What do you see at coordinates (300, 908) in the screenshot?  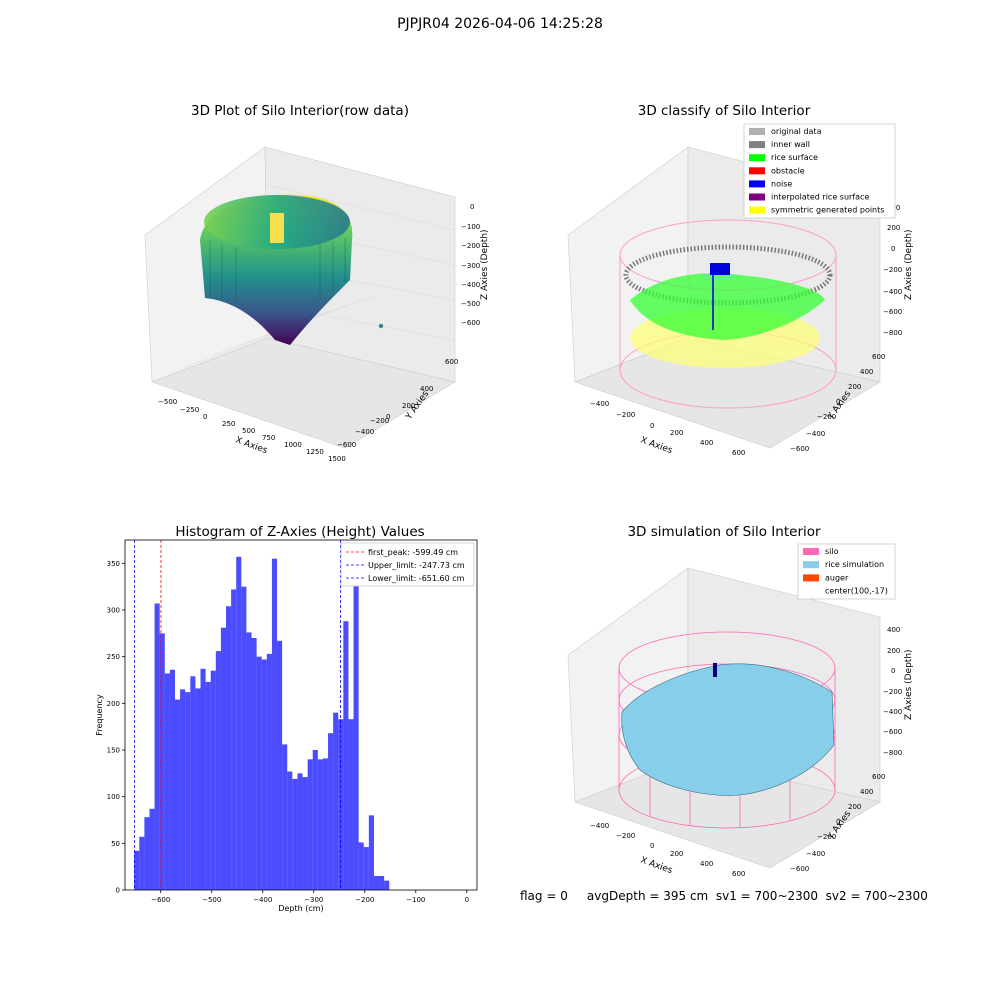 I see `histogram-xlabel: Depth (cm)` at bounding box center [300, 908].